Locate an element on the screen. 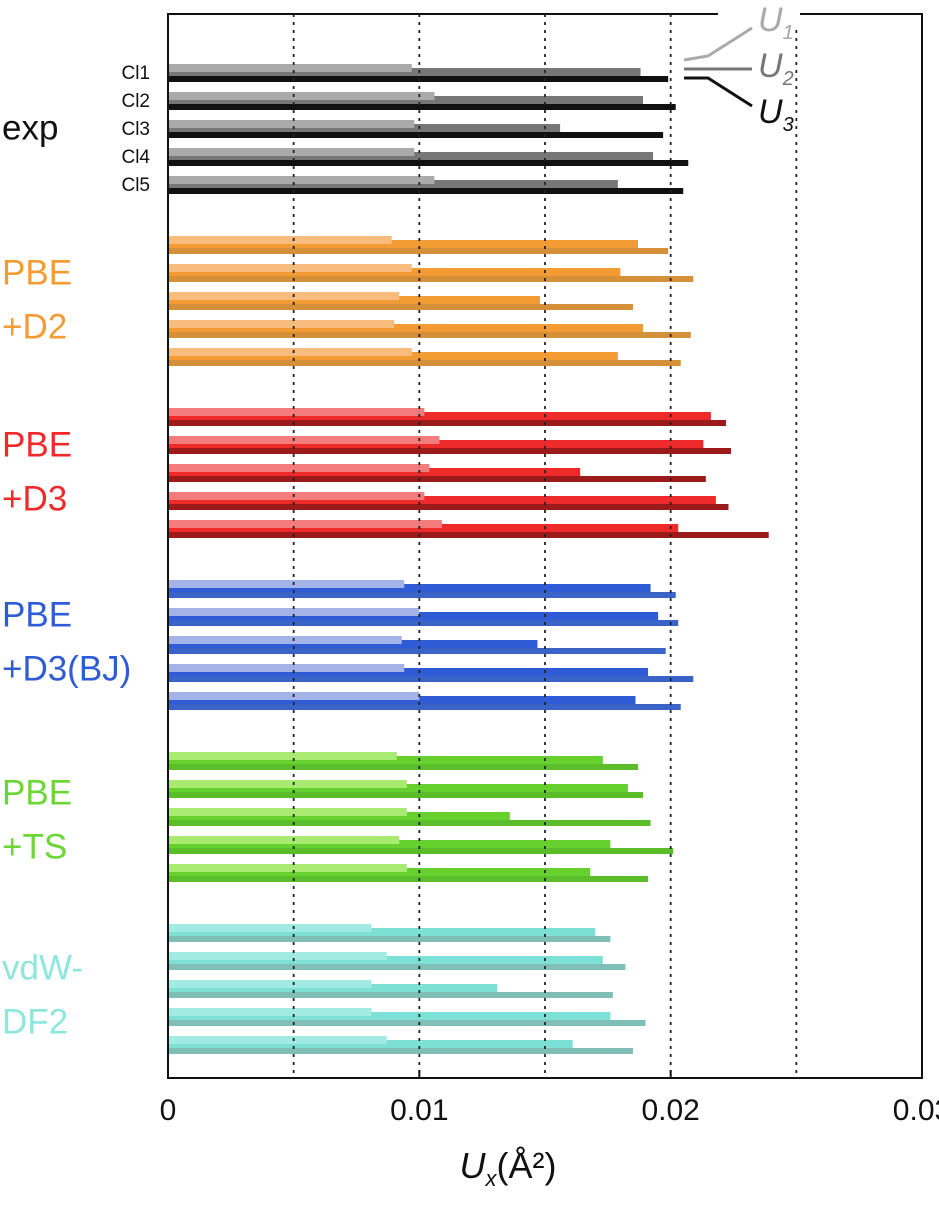 The height and width of the screenshot is (1219, 939). text-part: x is located at coordinates (491, 1178).